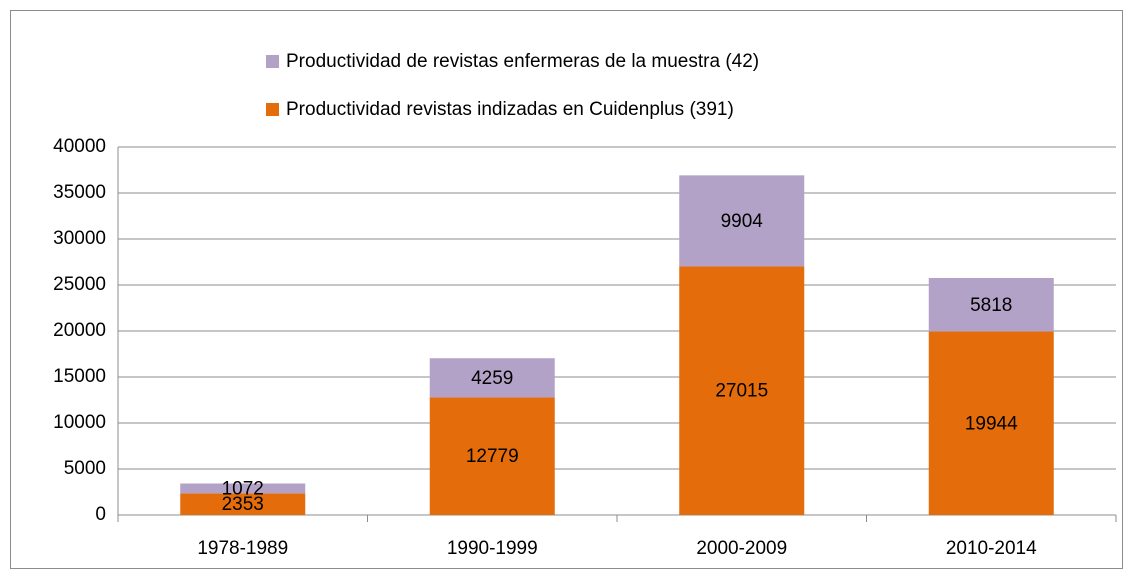  Describe the element at coordinates (741, 548) in the screenshot. I see `x-tick-label: 2000-2009` at that location.